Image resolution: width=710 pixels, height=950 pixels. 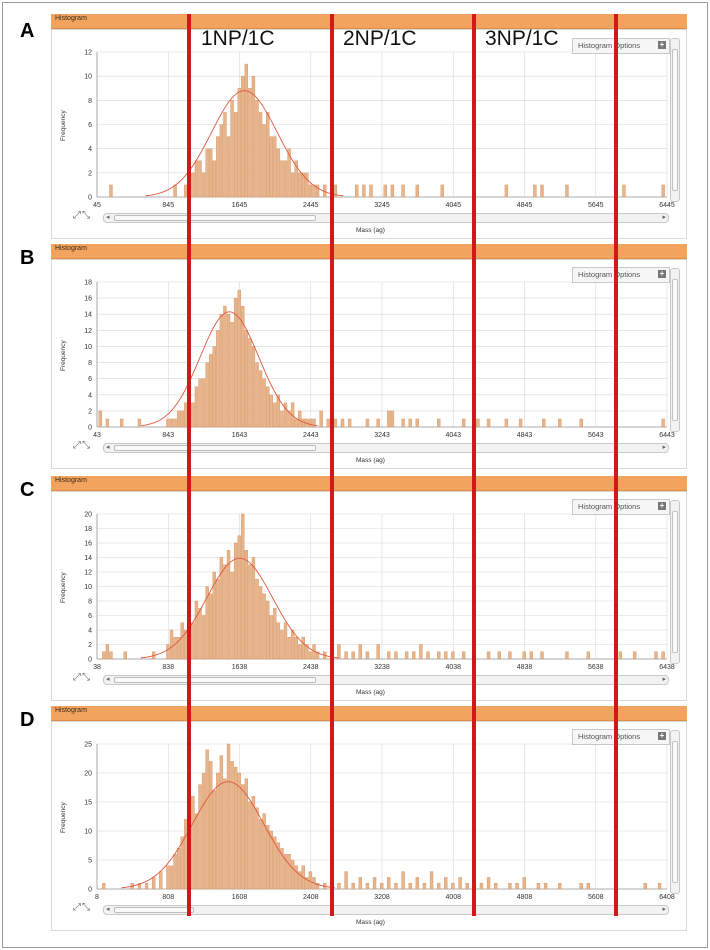 I want to click on region-label-1np-1c: 1NP/1C, so click(x=238, y=38).